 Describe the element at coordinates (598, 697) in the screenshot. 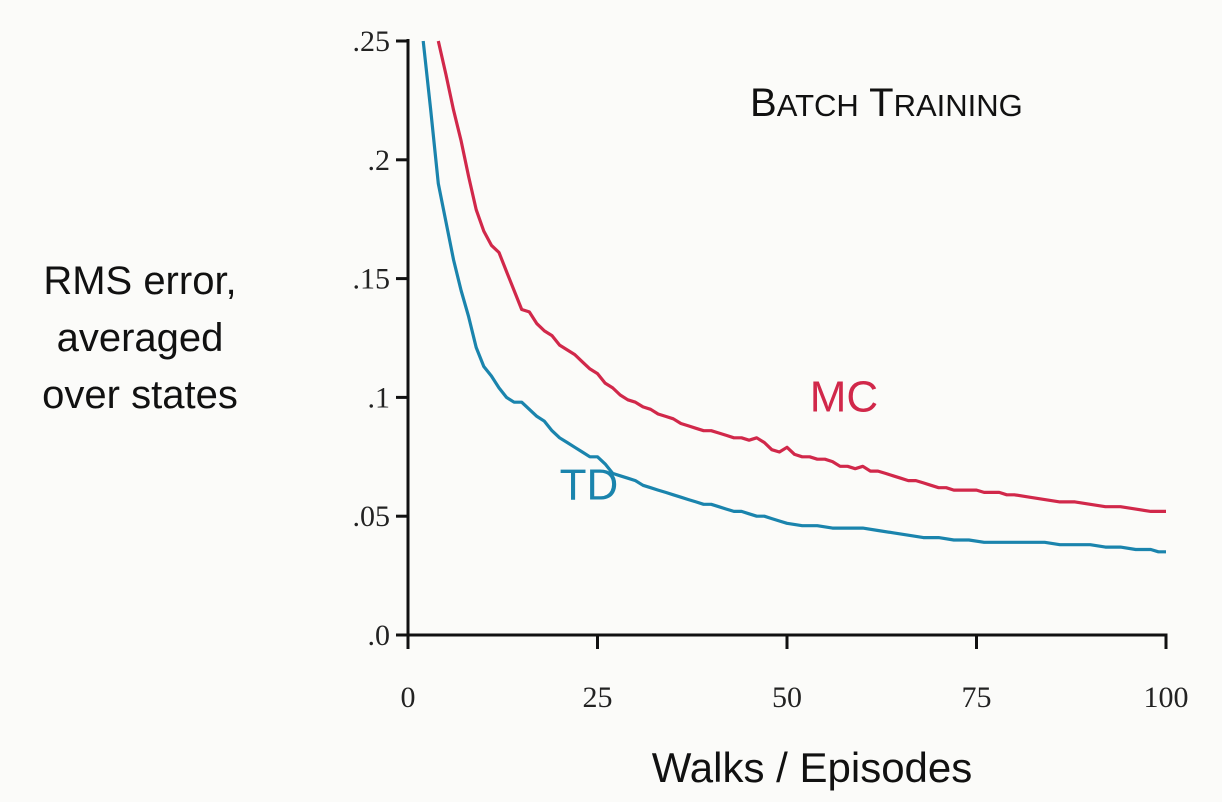

I see `x-tick-label: 25` at that location.